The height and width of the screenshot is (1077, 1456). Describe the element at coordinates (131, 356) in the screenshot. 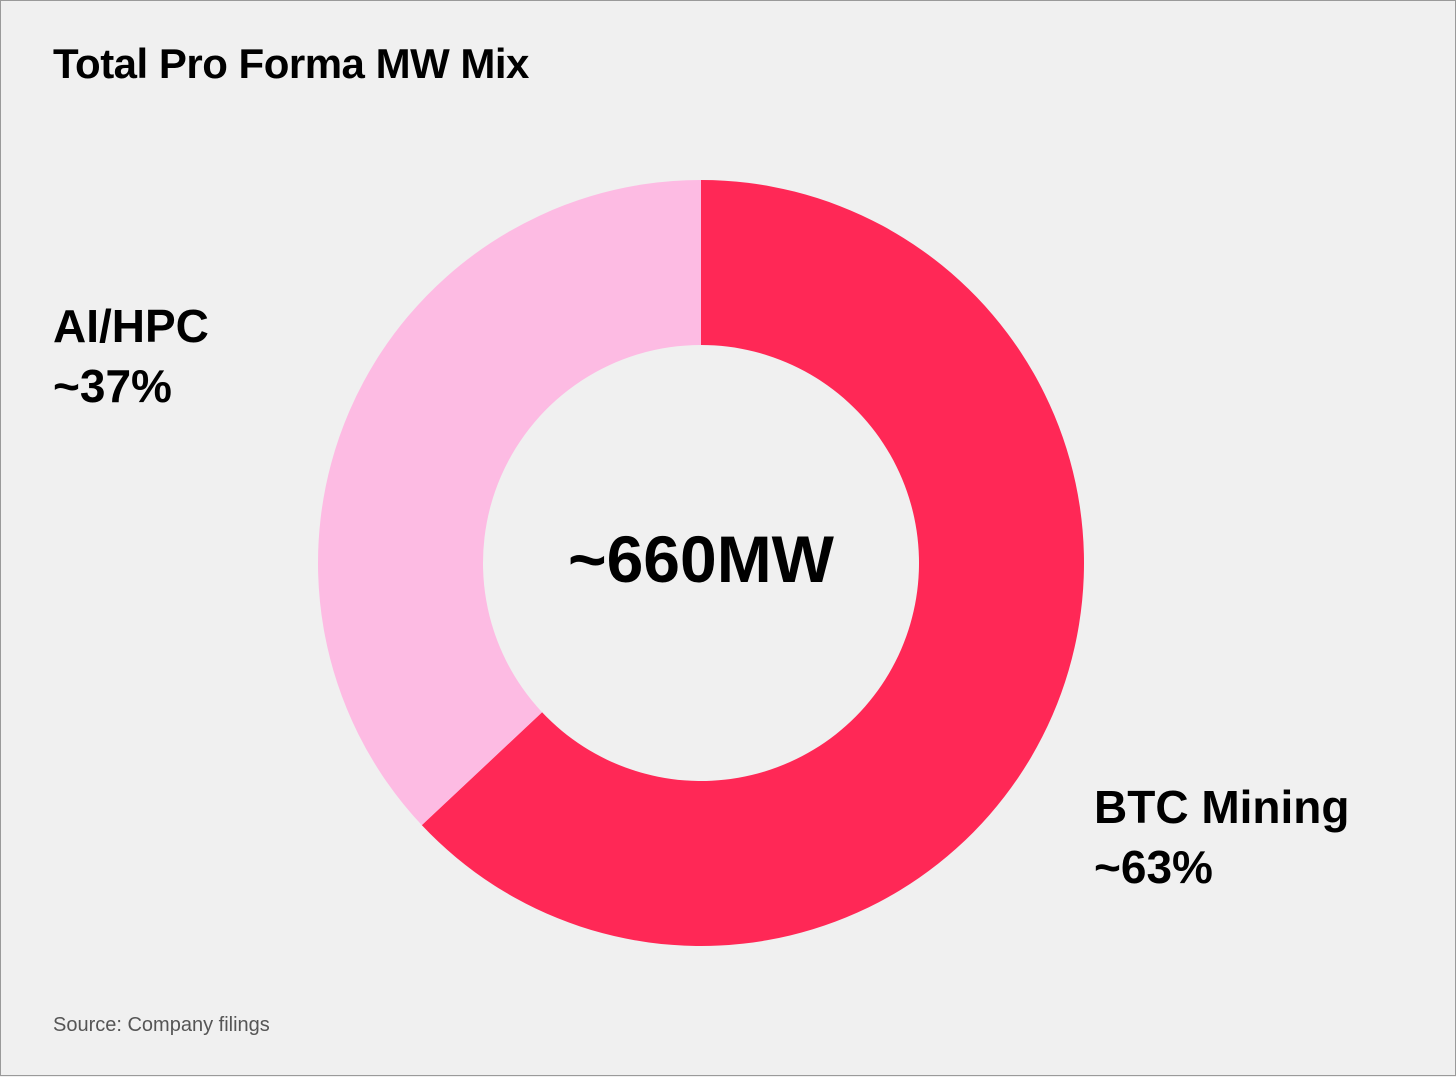

I see `slice-label-ai-hpc: AI/HPC ~37%` at that location.